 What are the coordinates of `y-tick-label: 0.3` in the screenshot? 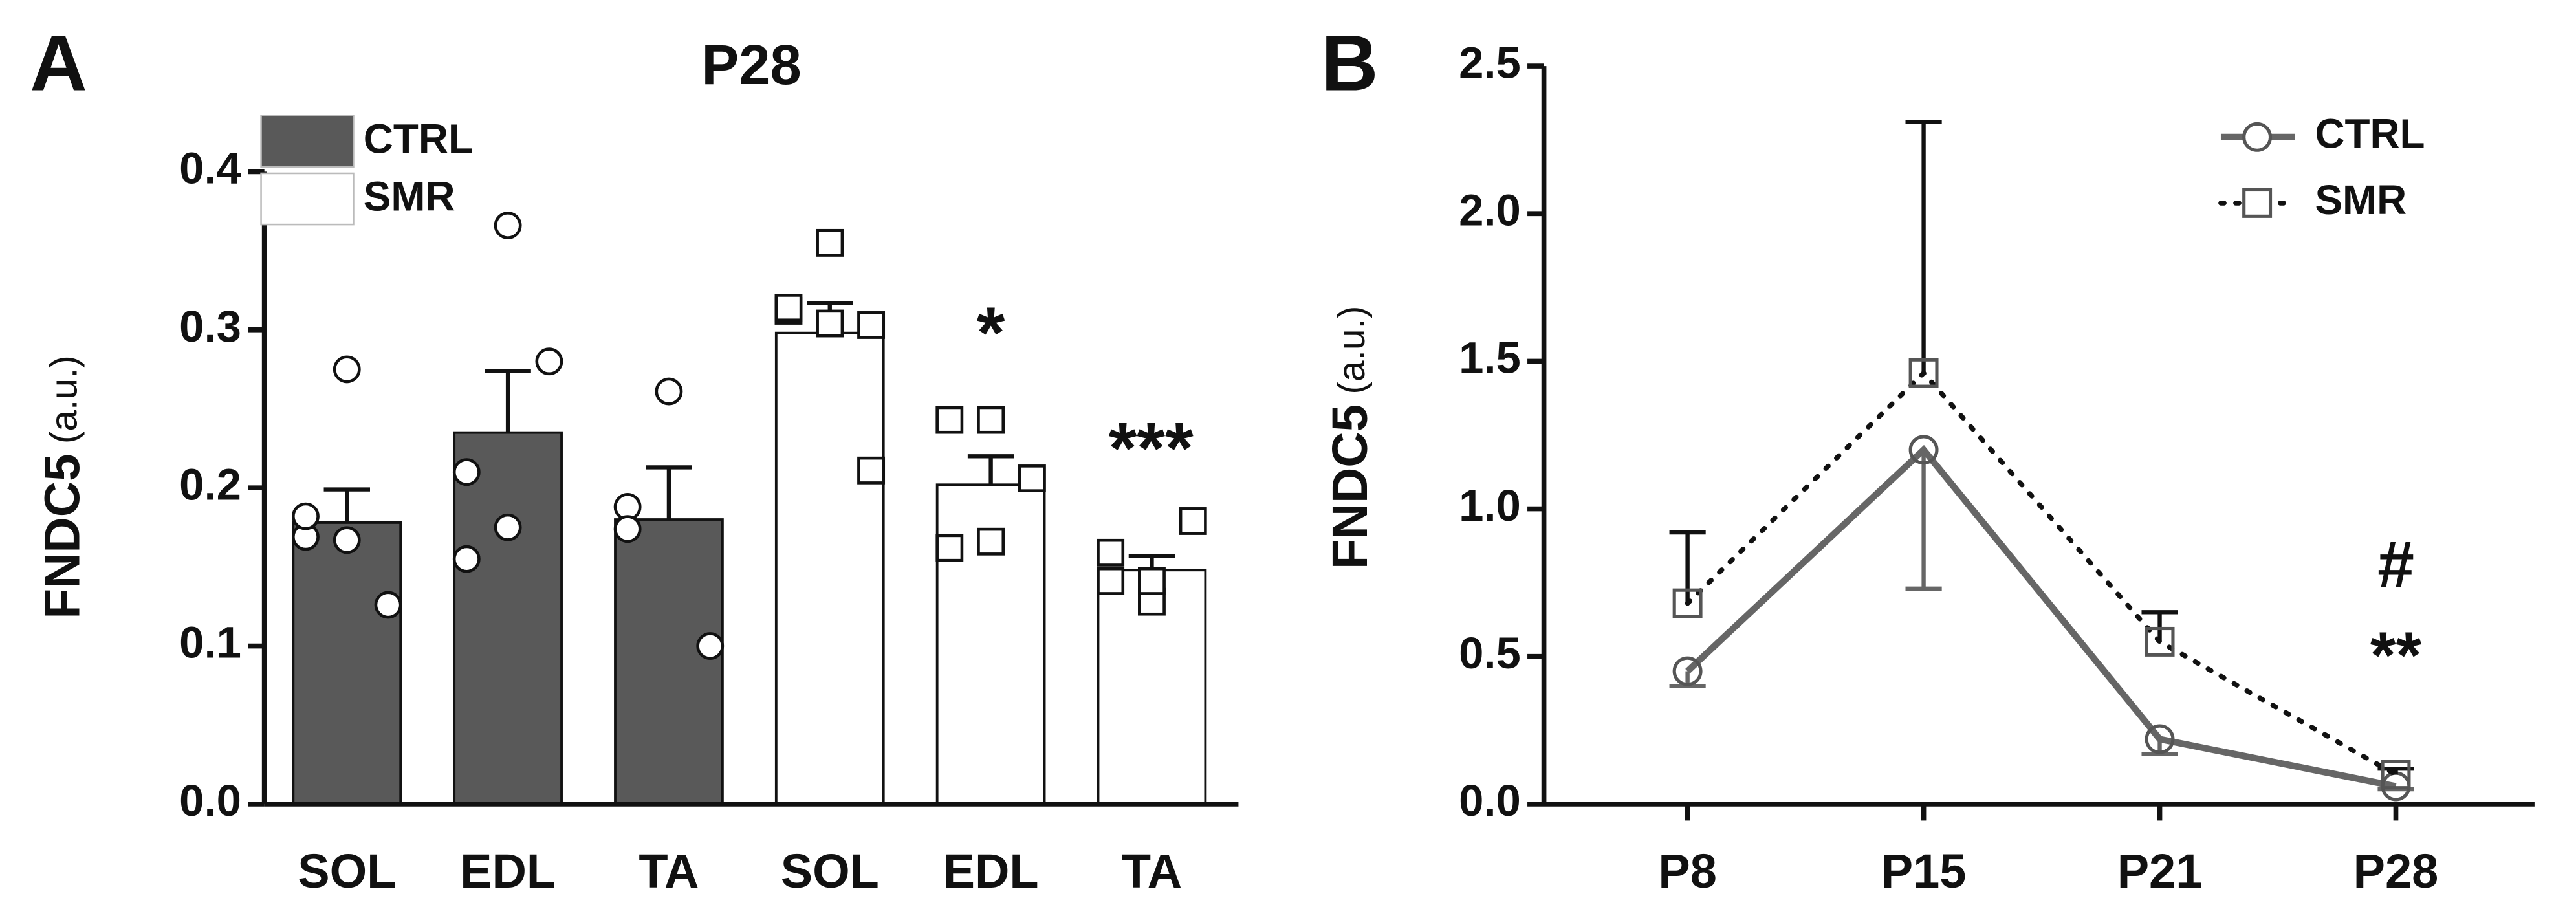 It's located at (210, 326).